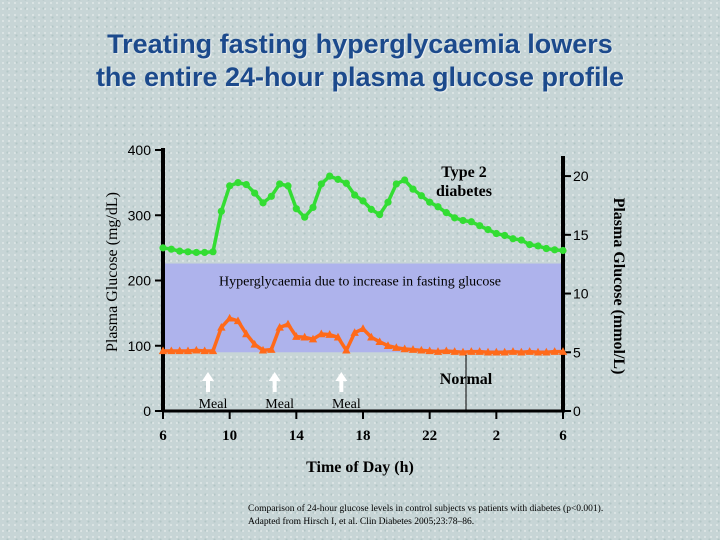  What do you see at coordinates (463, 172) in the screenshot?
I see `type2-label-line-1: Type 2` at bounding box center [463, 172].